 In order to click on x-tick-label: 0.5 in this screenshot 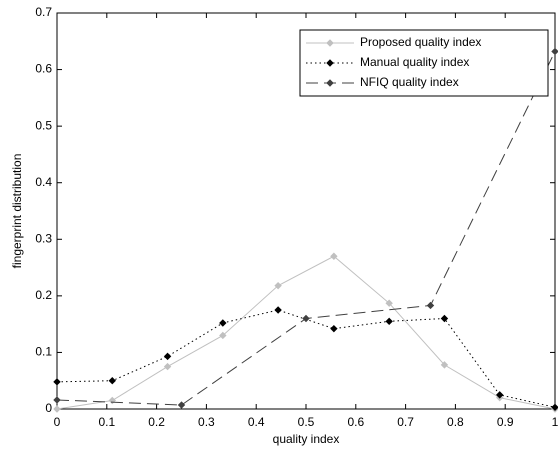, I will do `click(306, 422)`.